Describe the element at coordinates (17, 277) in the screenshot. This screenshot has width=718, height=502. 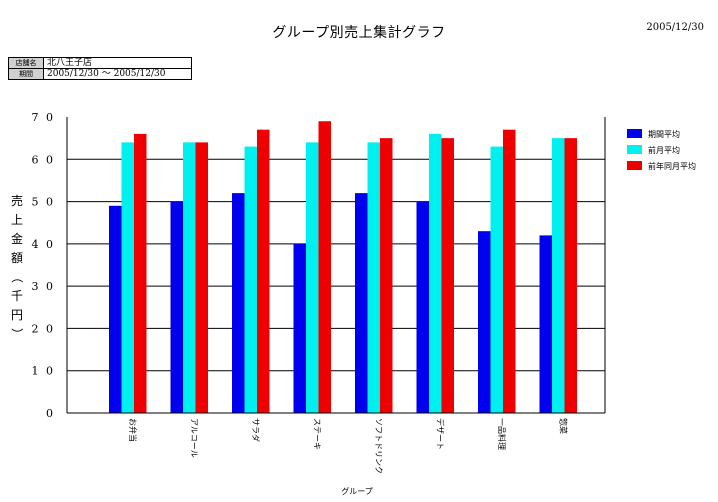
I see `y-axis-title-char: （` at that location.